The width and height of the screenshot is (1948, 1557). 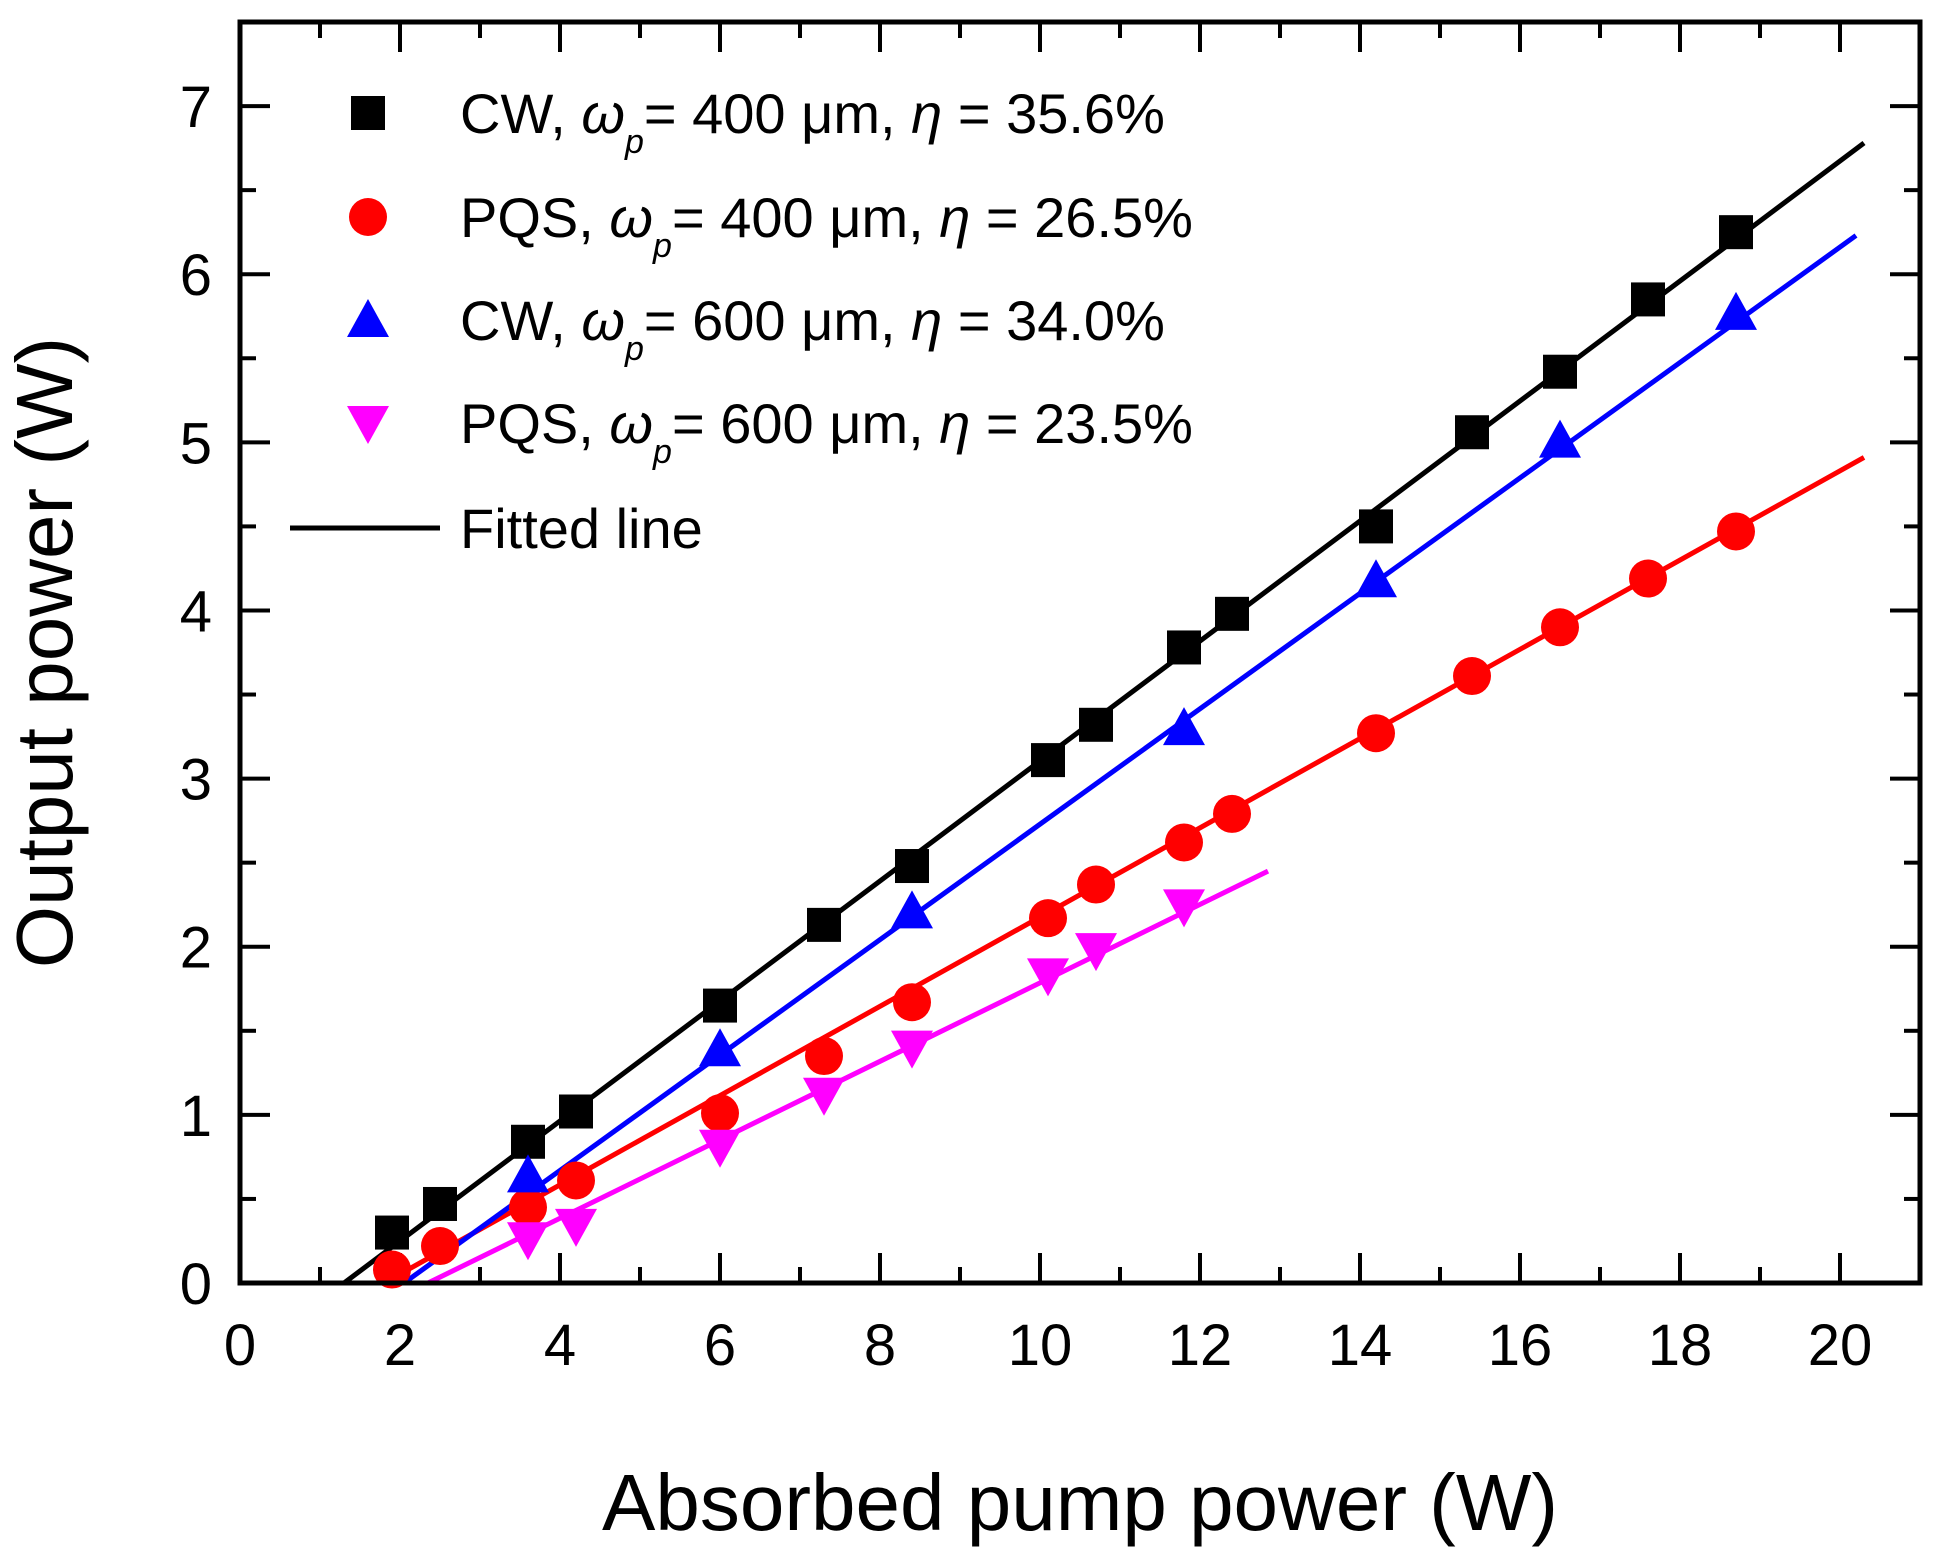 What do you see at coordinates (805, 217) in the screenshot?
I see `legend-text-mid: = 400 μm,` at bounding box center [805, 217].